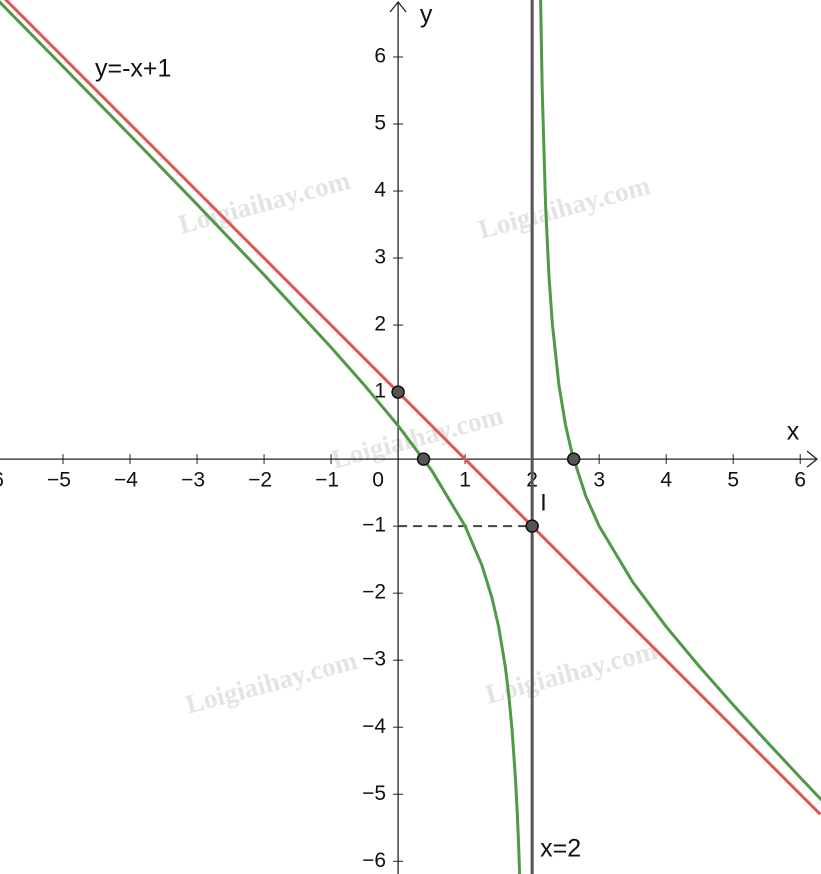  Describe the element at coordinates (380, 257) in the screenshot. I see `y-tick-label: 3` at that location.